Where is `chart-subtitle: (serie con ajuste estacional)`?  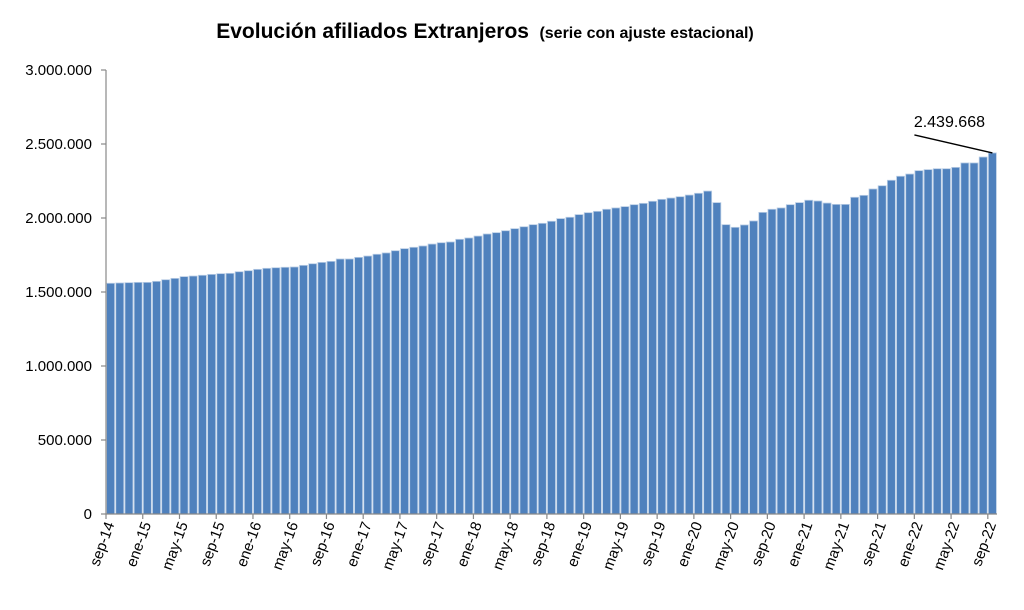 chart-subtitle: (serie con ajuste estacional) is located at coordinates (646, 33).